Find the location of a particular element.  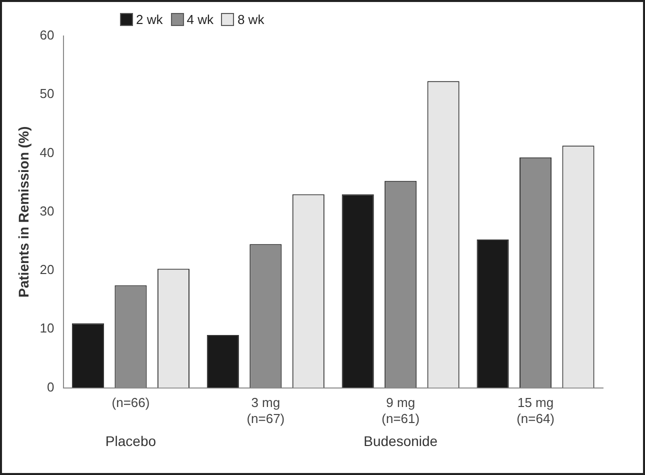

y-tick-label: 10 is located at coordinates (47, 328).